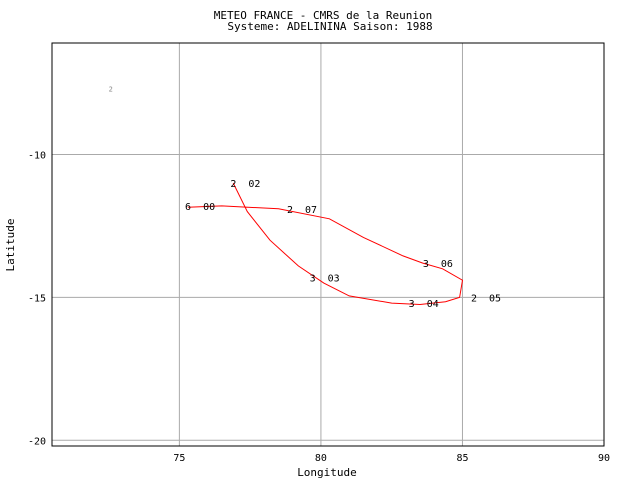  I want to click on y-axis-label: Latitude, so click(10, 245).